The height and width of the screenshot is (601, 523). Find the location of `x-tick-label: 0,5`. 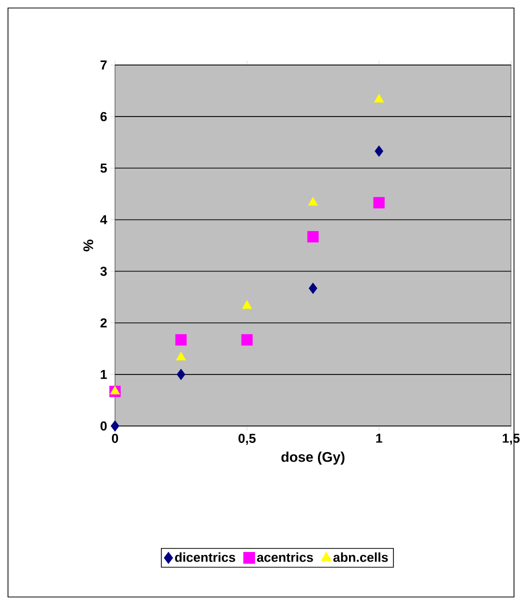

x-tick-label: 0,5 is located at coordinates (247, 439).